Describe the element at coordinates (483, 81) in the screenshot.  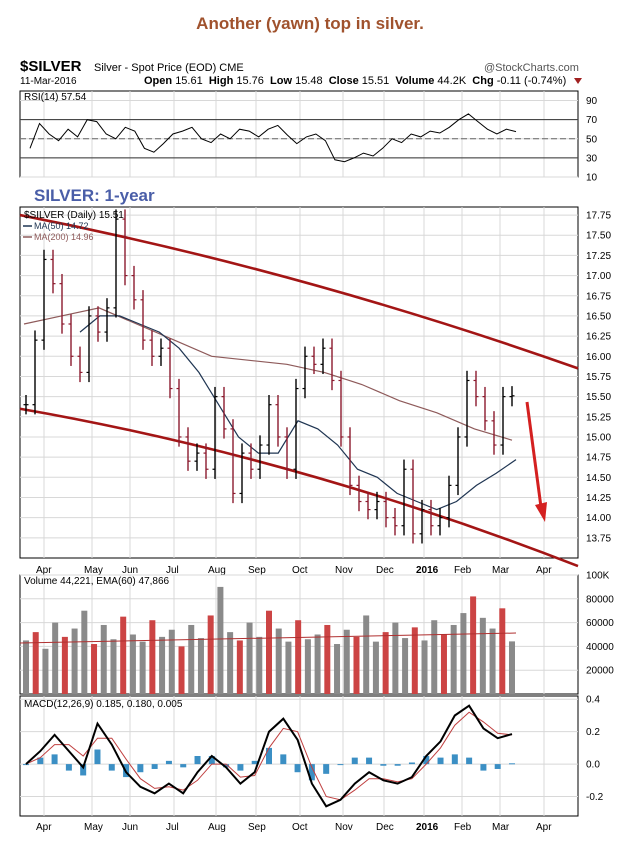
I see `chg-label: Chg` at that location.